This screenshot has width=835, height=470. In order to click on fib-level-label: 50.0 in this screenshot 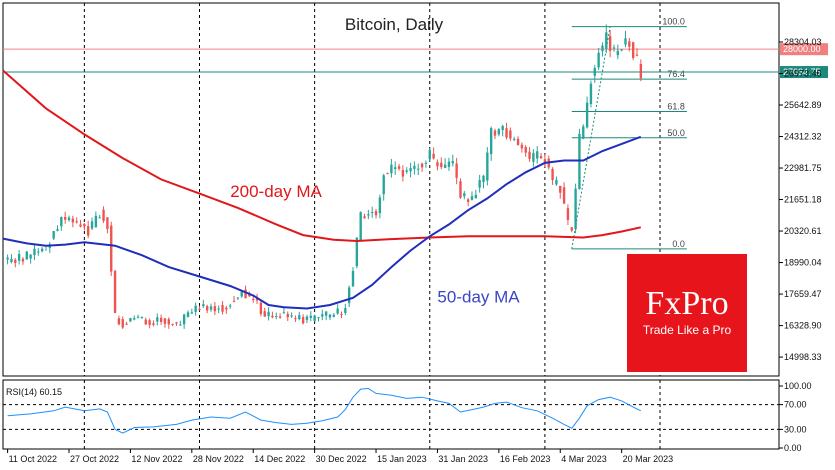, I will do `click(676, 133)`.